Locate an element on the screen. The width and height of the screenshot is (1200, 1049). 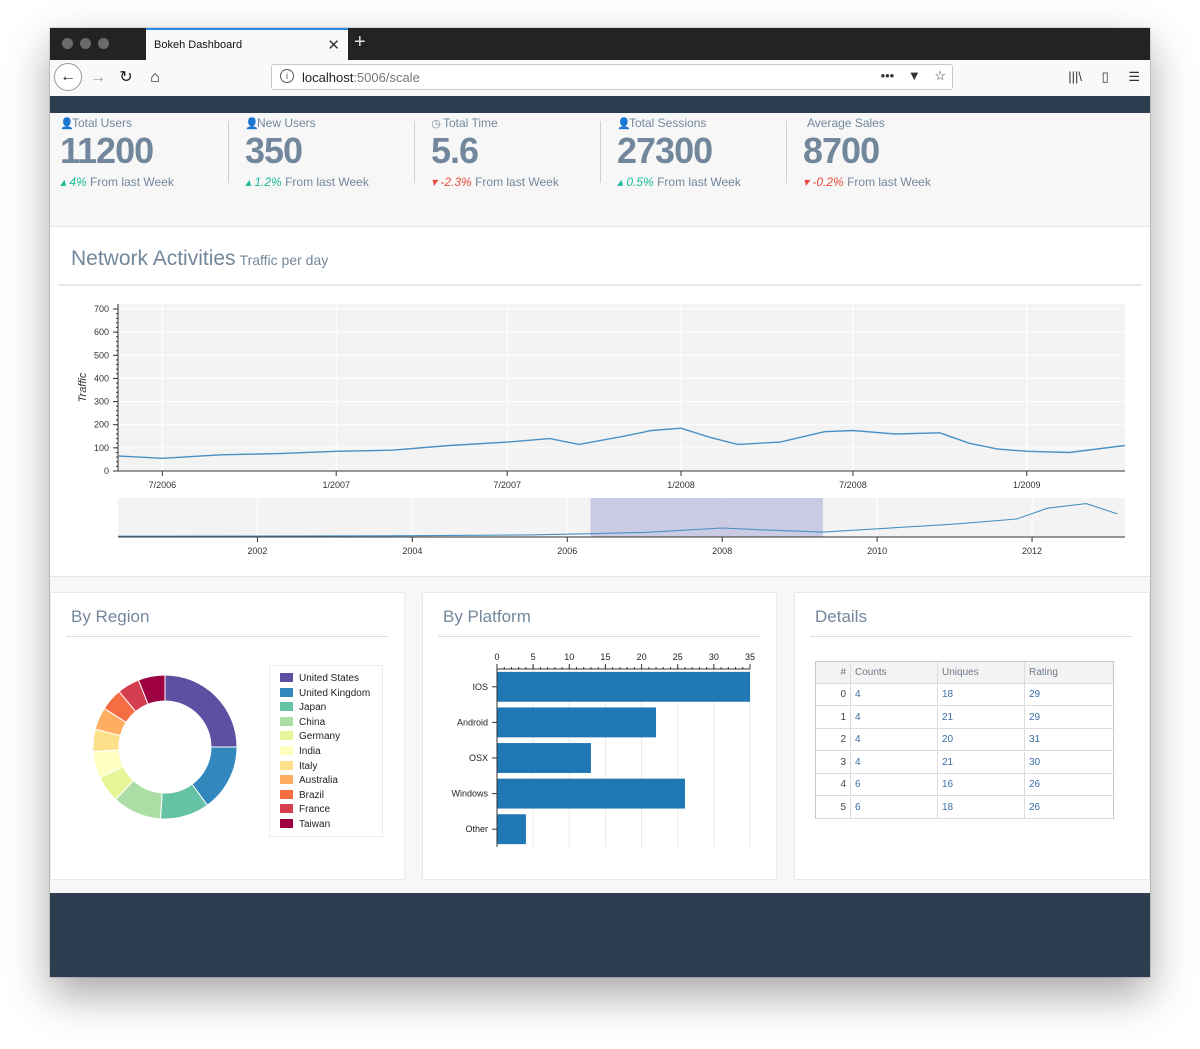
footer-band is located at coordinates (600, 935).